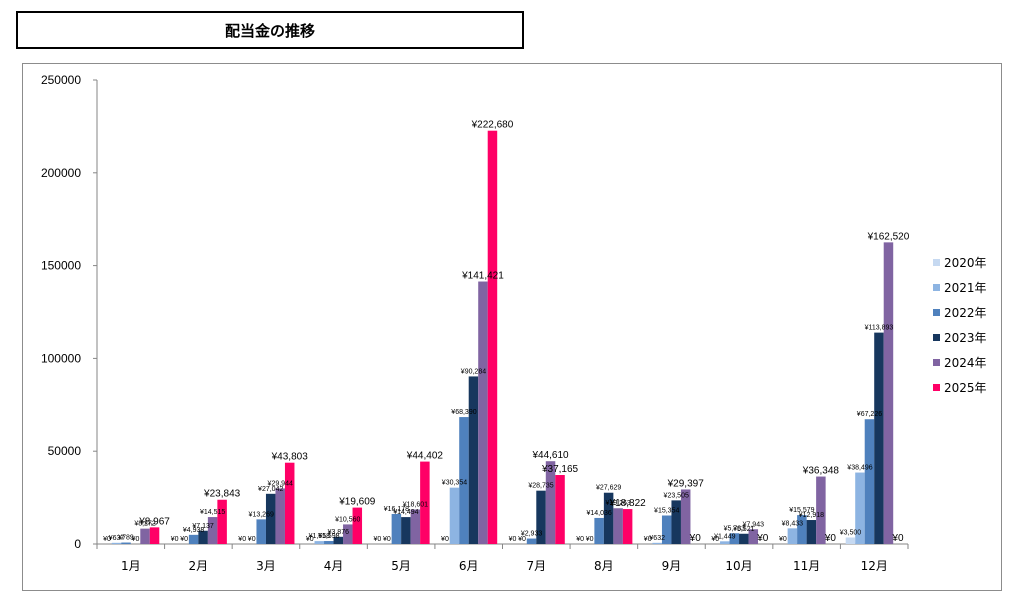  What do you see at coordinates (334, 566) in the screenshot?
I see `x-tick-label: 4月` at bounding box center [334, 566].